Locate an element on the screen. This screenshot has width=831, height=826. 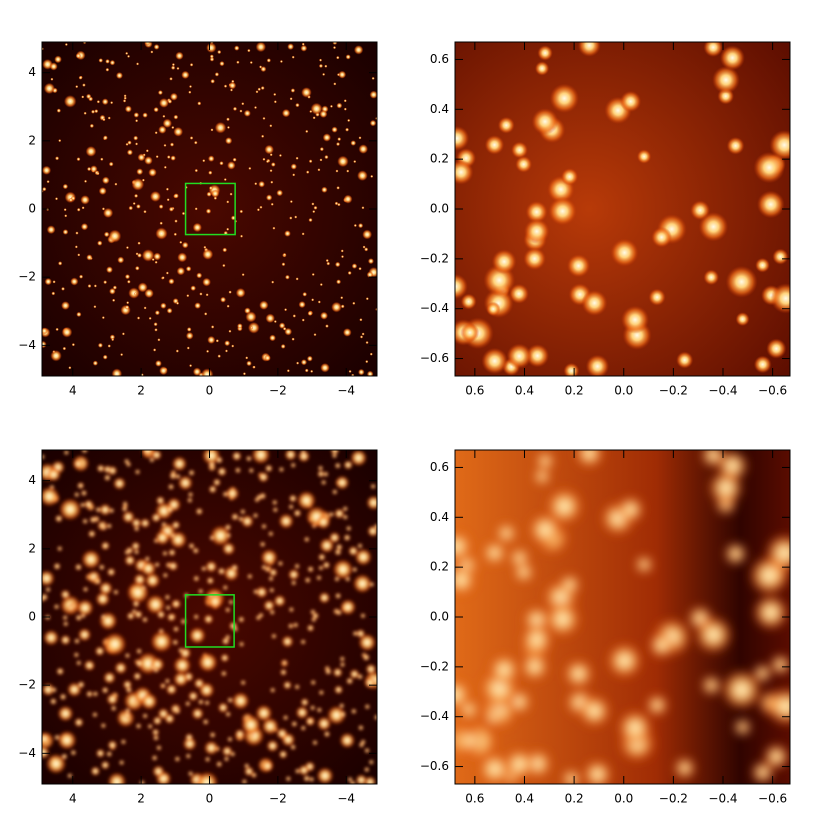
x-tick-label: −4 is located at coordinates (346, 391).